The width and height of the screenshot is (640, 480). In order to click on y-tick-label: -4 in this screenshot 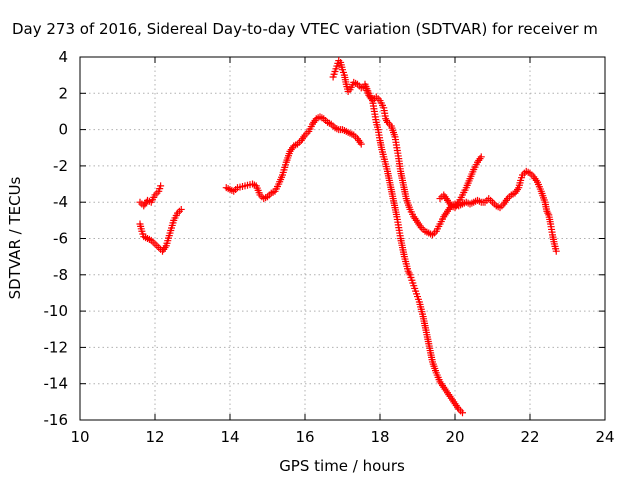, I will do `click(60, 202)`.